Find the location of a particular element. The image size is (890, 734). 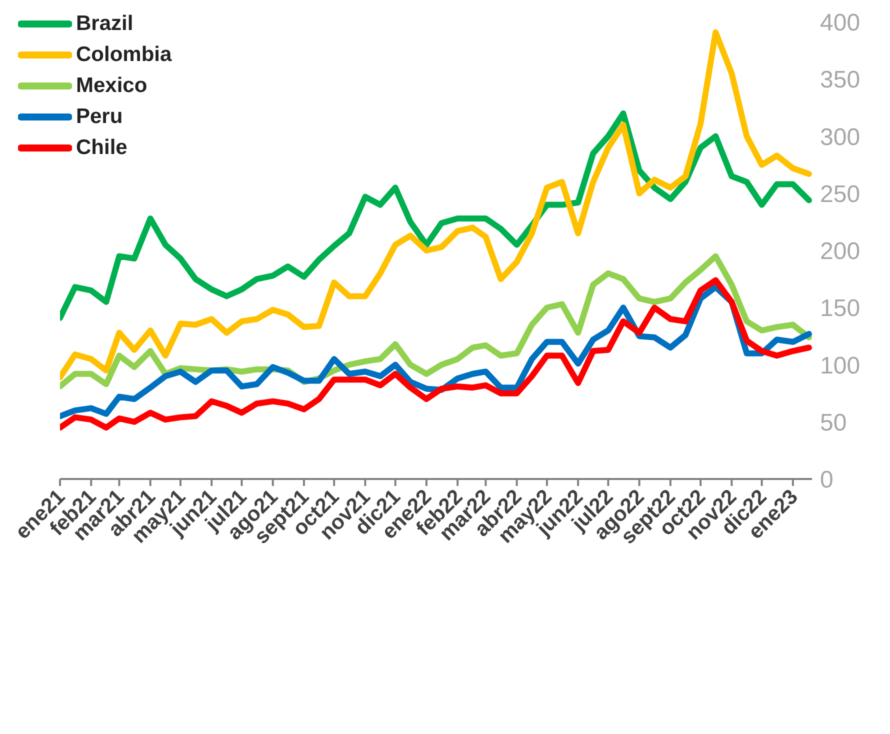

y-tick-label: 0 is located at coordinates (827, 480).